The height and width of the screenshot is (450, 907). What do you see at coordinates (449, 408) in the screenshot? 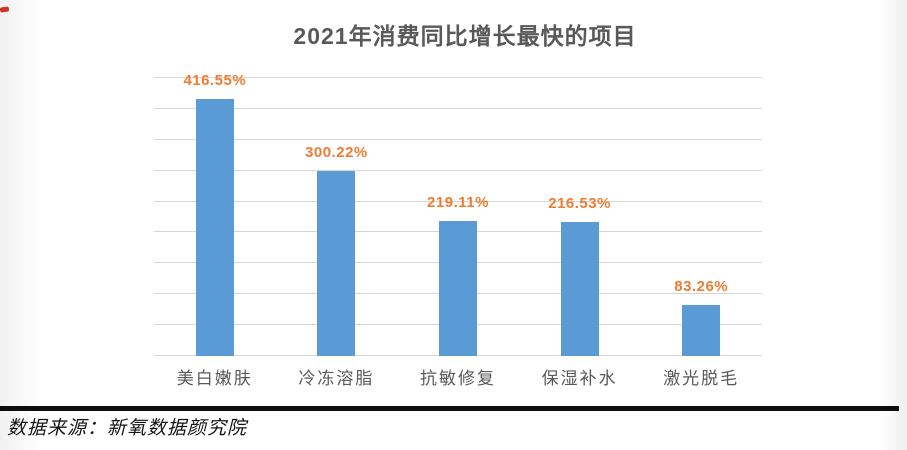
I see `footer-divider-line` at bounding box center [449, 408].